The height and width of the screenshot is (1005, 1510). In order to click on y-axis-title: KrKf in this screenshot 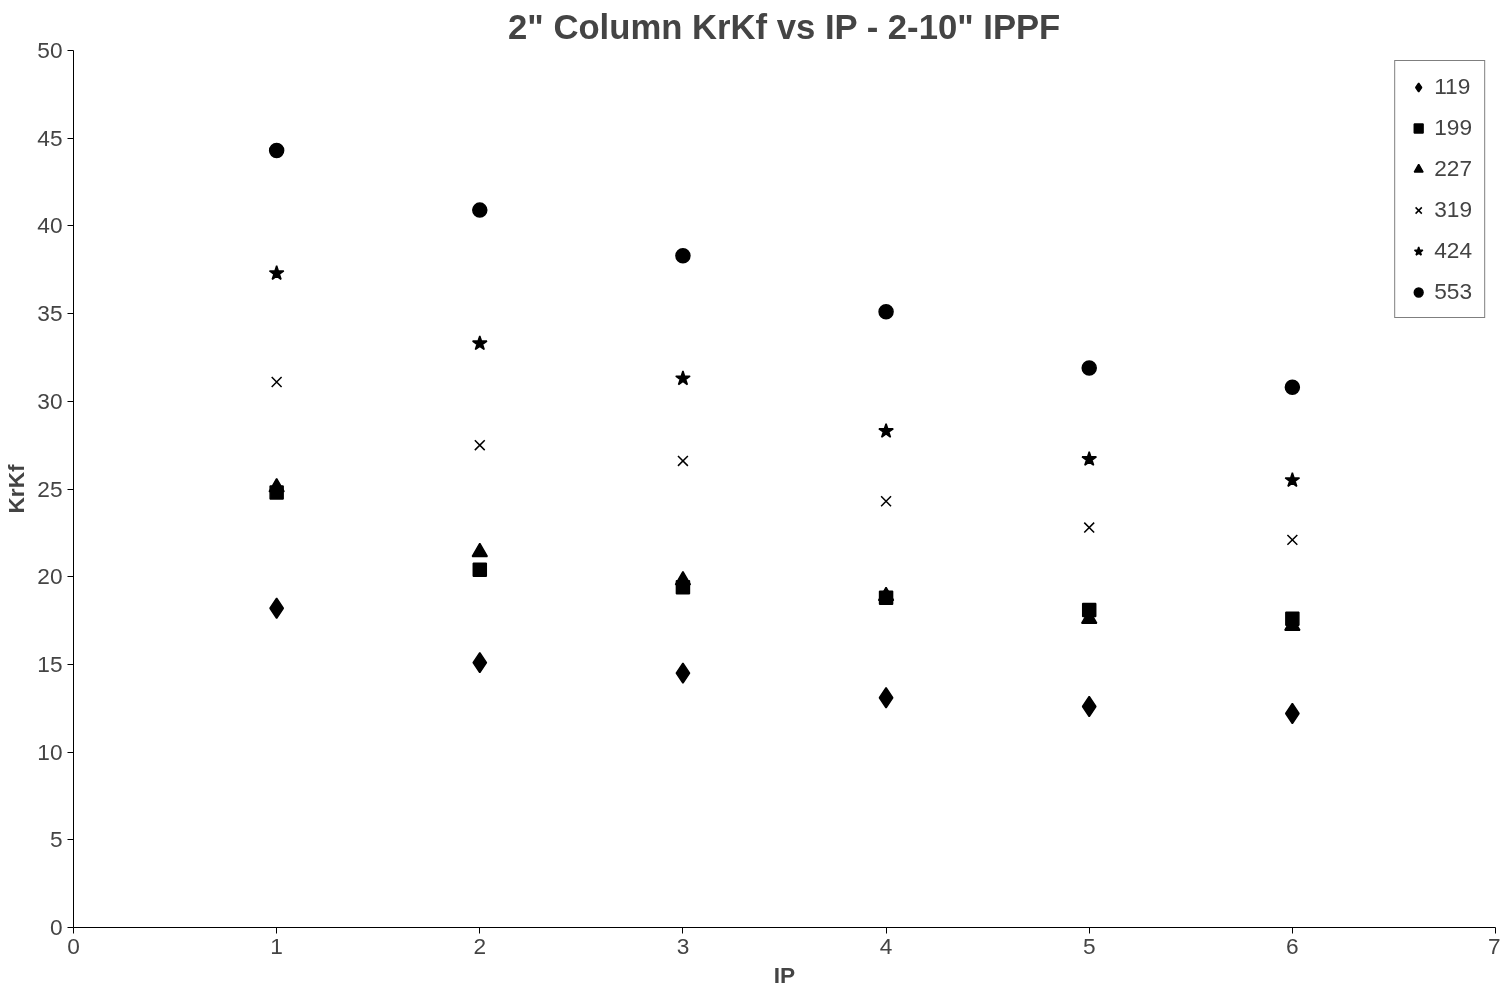, I will do `click(16, 489)`.